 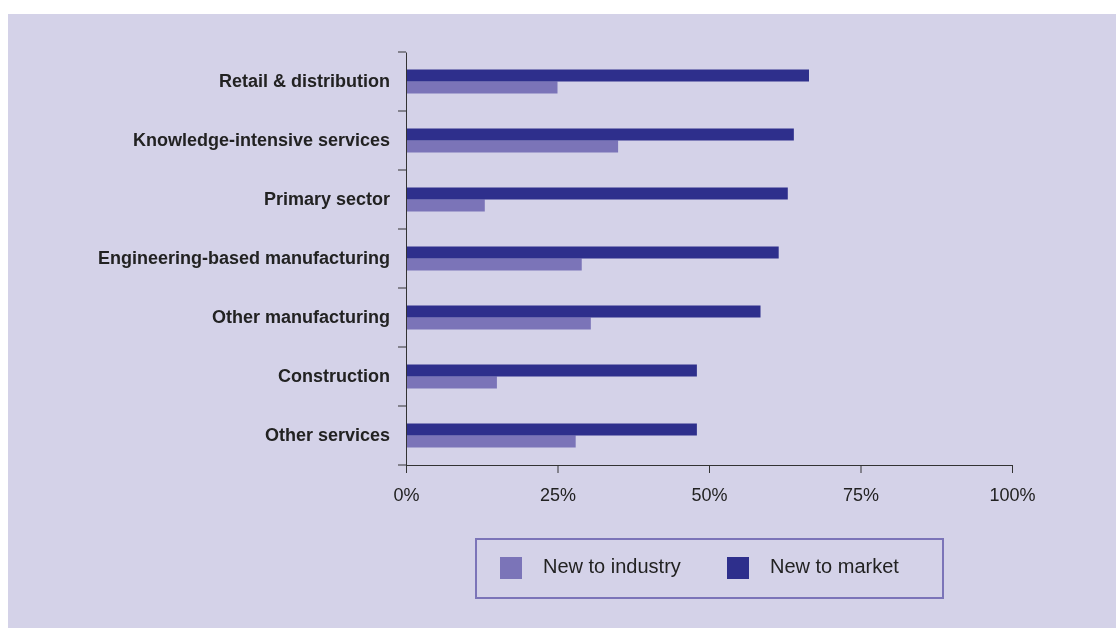 What do you see at coordinates (709, 495) in the screenshot?
I see `x-tick-label: 50%` at bounding box center [709, 495].